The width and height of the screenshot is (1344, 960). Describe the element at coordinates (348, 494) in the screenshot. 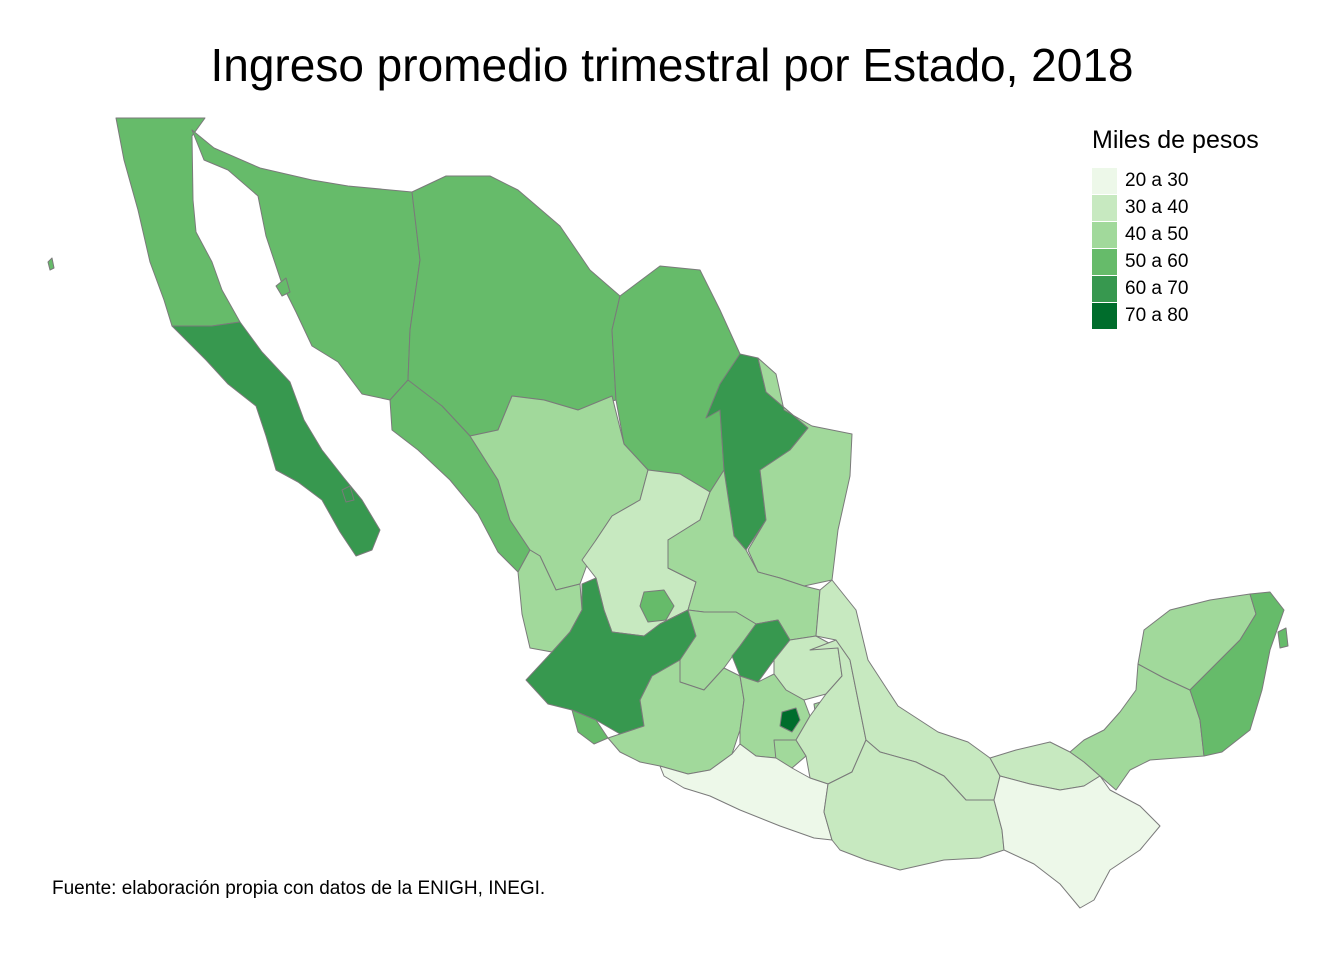

I see `island-cerralvo: Baja California Sur` at that location.